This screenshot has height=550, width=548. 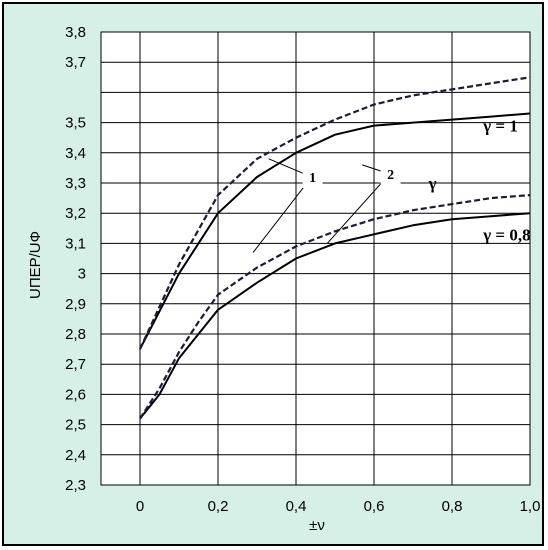 What do you see at coordinates (140, 506) in the screenshot?
I see `x-tick-label: 0` at bounding box center [140, 506].